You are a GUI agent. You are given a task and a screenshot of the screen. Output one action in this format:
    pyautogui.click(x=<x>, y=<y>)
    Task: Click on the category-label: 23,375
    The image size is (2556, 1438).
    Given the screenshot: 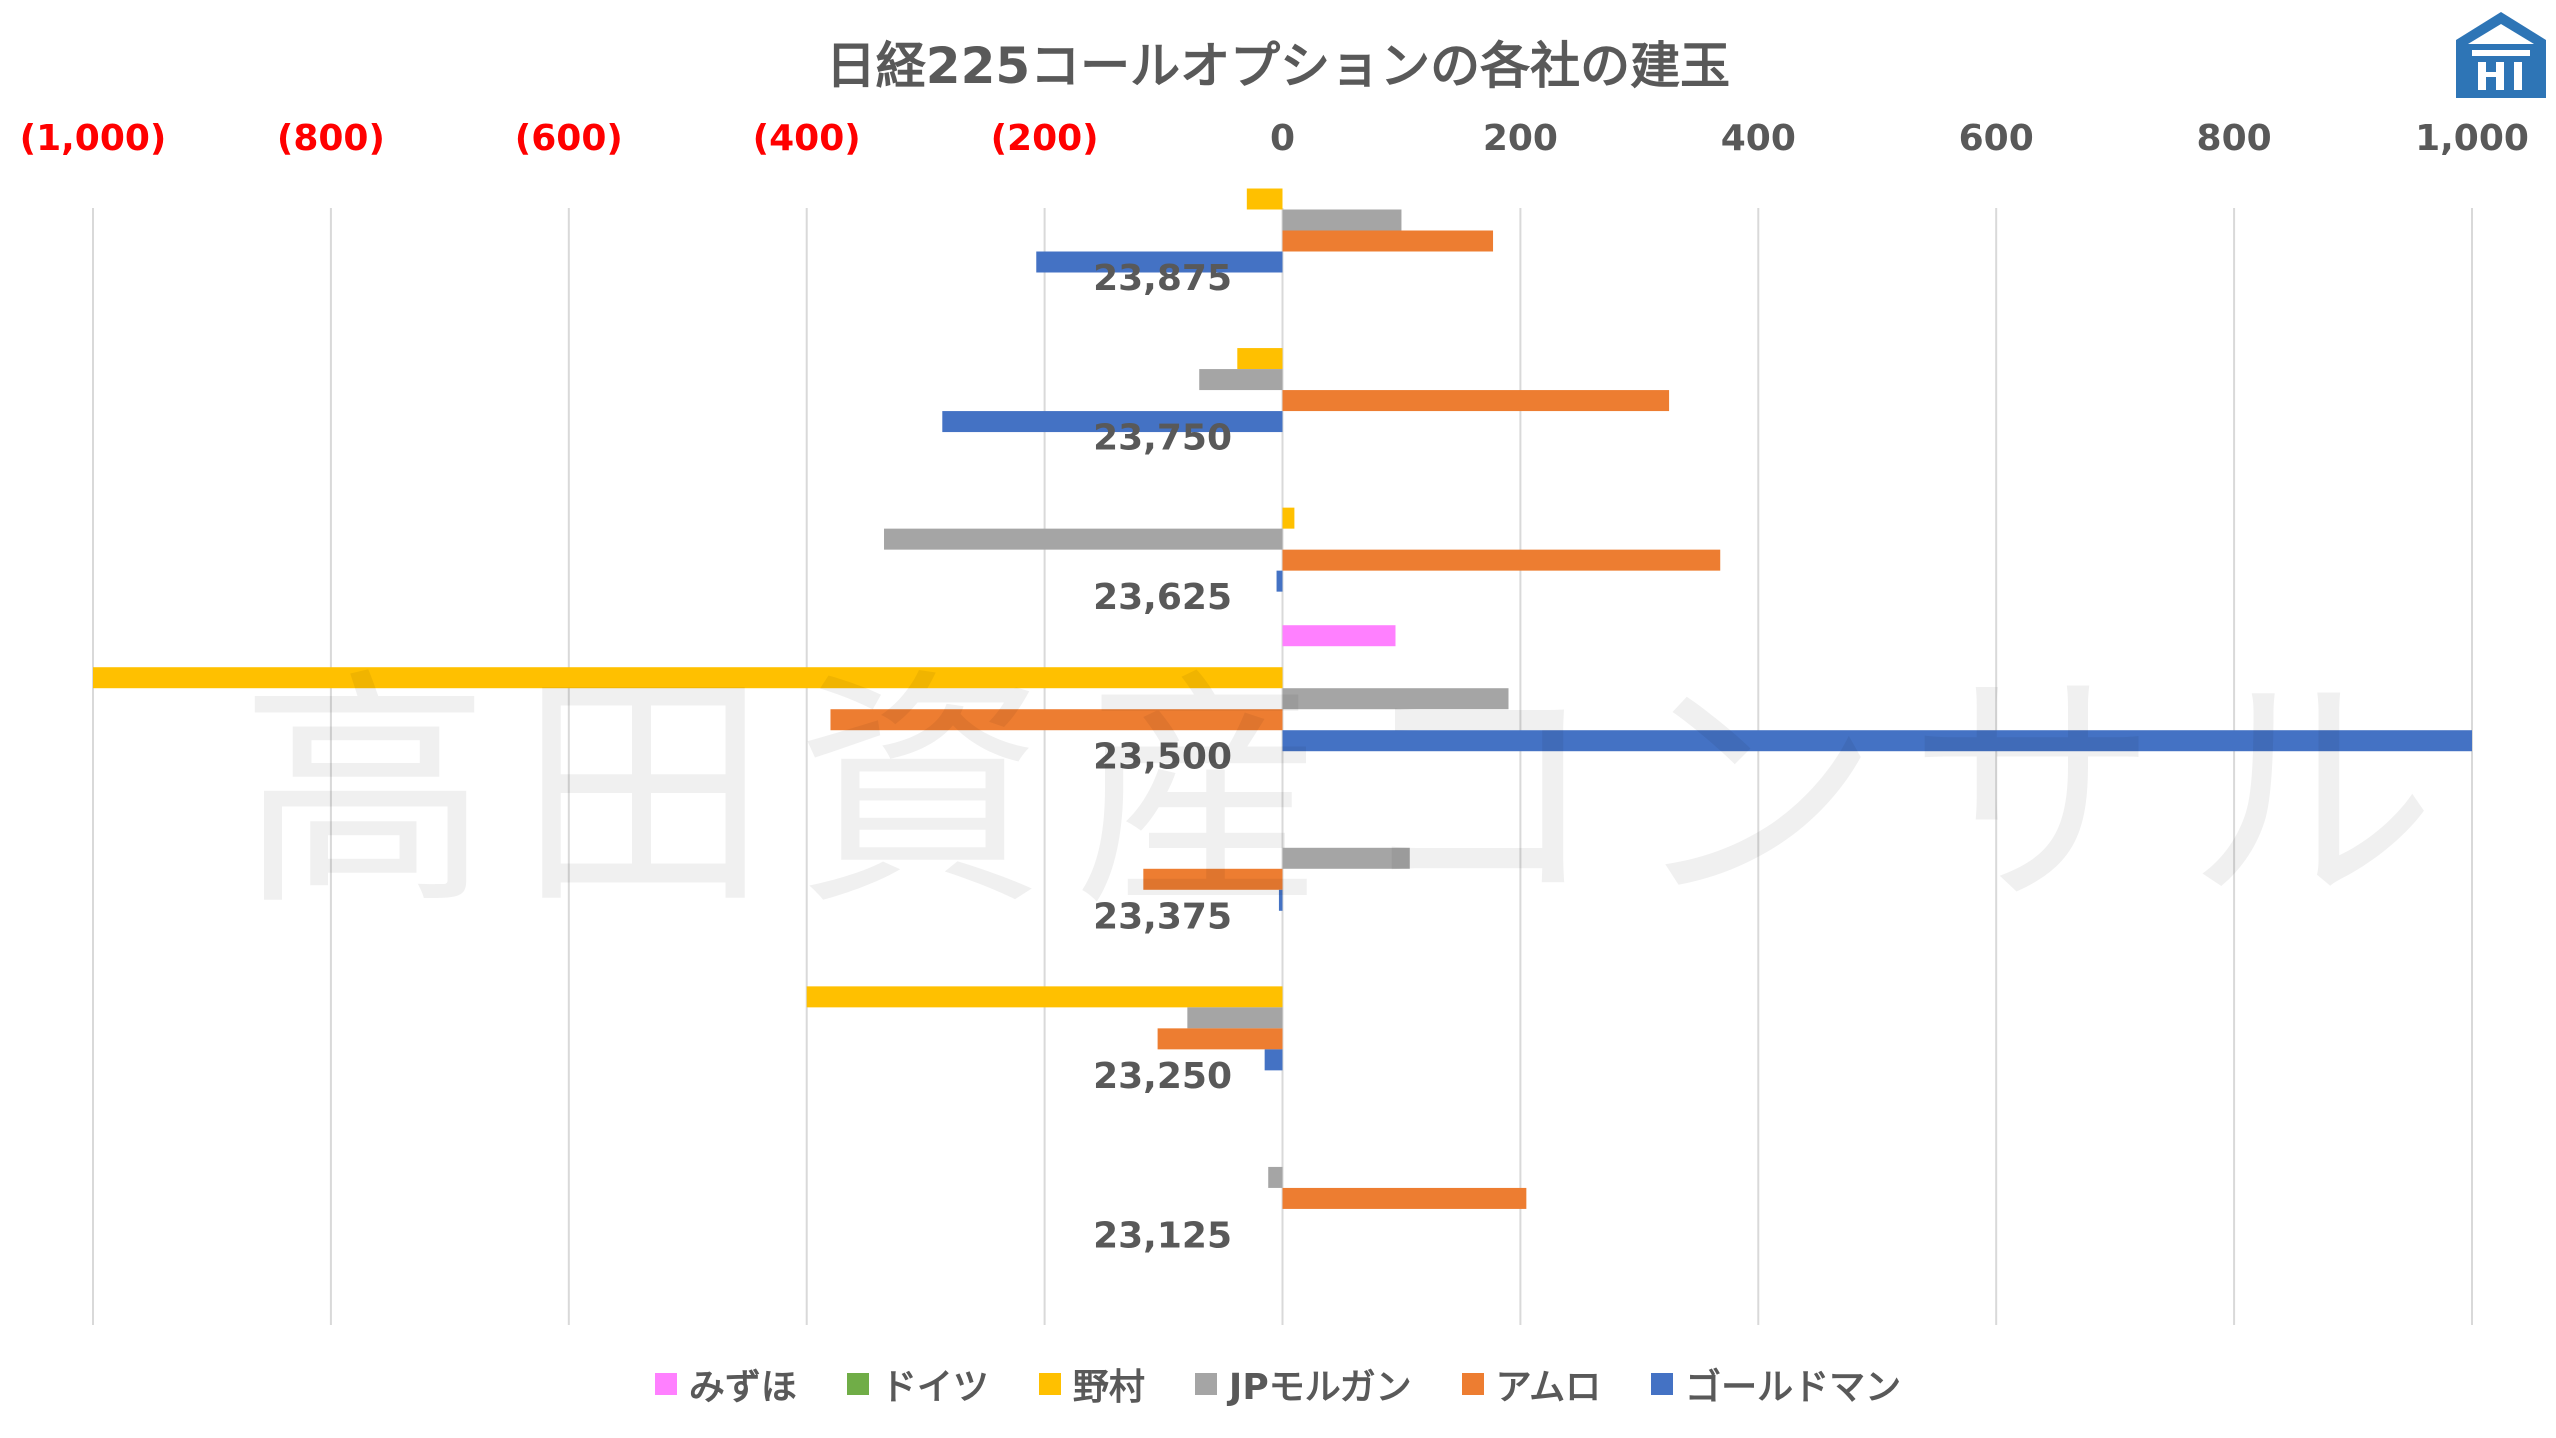 What is the action you would take?
    pyautogui.click(x=1162, y=916)
    